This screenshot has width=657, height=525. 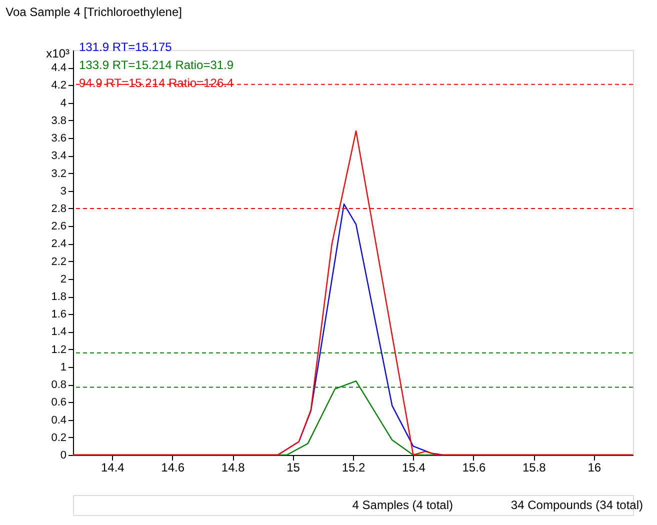 What do you see at coordinates (414, 467) in the screenshot?
I see `x-tick-label: 15.4` at bounding box center [414, 467].